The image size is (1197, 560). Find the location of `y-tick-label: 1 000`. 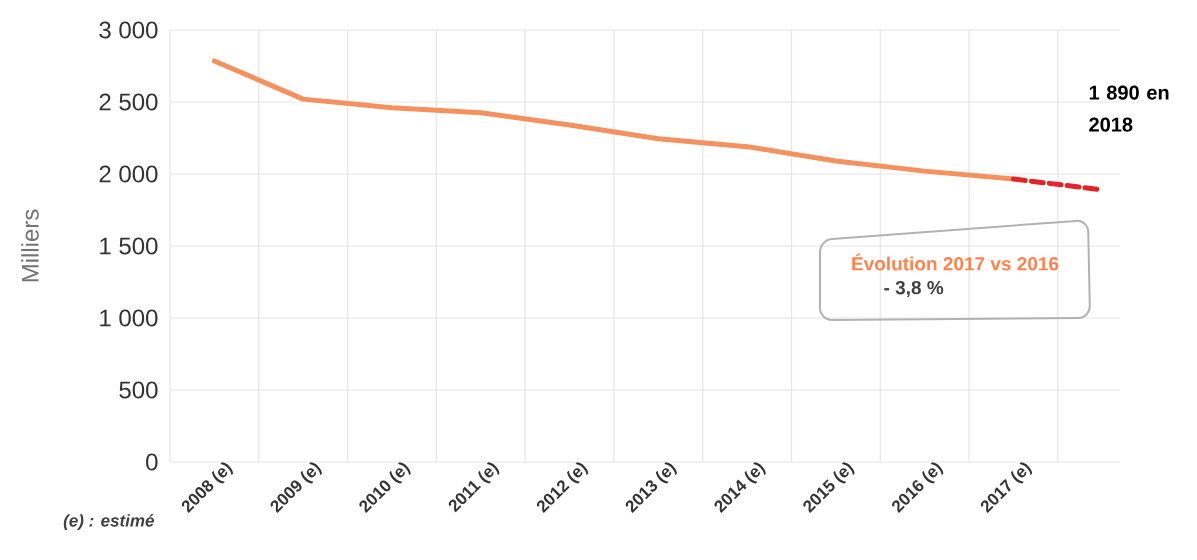

y-tick-label: 1 000 is located at coordinates (129, 318).